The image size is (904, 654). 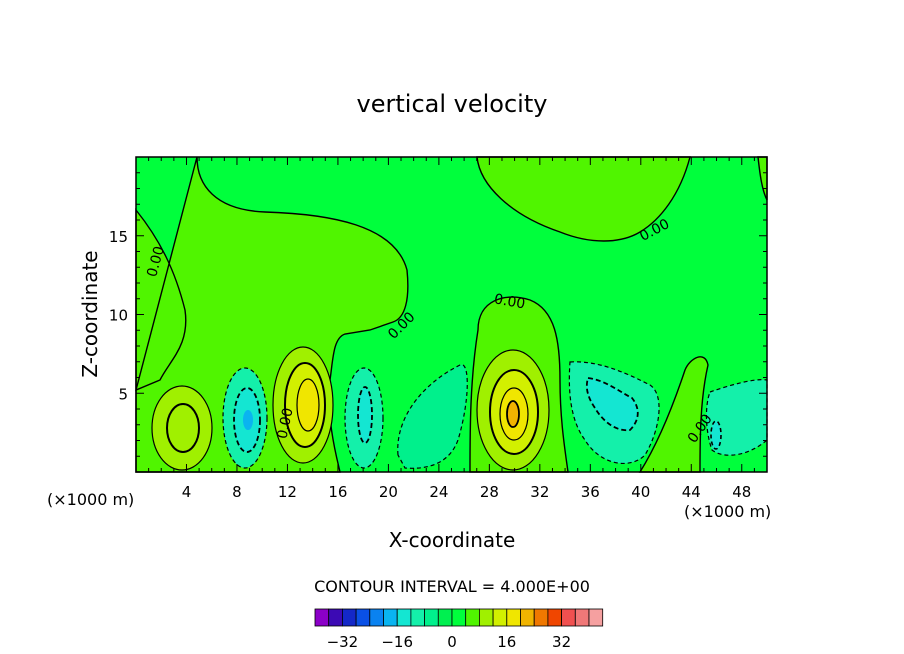 I want to click on colorbar-tick-label: 16, so click(x=506, y=642).